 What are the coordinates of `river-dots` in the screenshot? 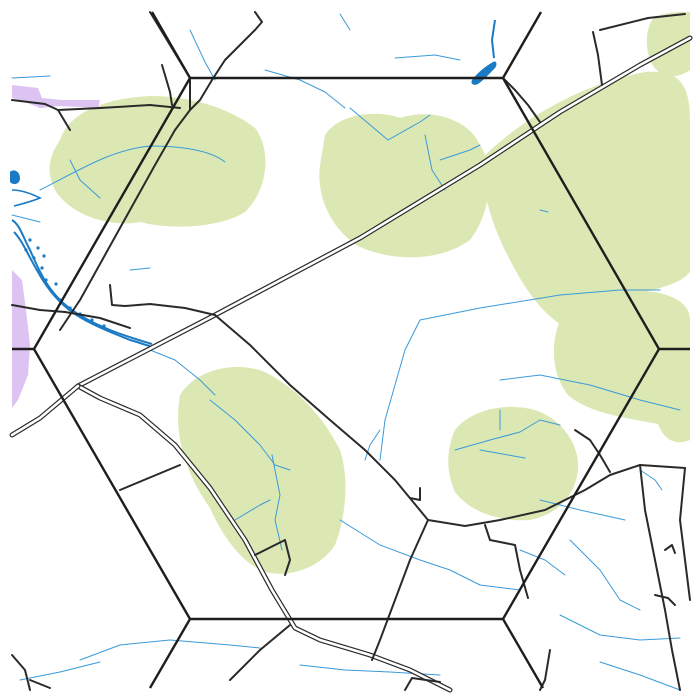 It's located at (65, 283).